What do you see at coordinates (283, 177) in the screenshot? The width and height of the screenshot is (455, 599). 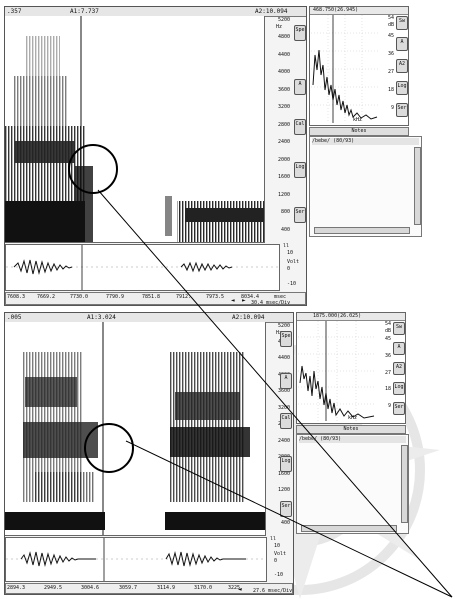 I see `top-freq-tick: 1600` at bounding box center [283, 177].